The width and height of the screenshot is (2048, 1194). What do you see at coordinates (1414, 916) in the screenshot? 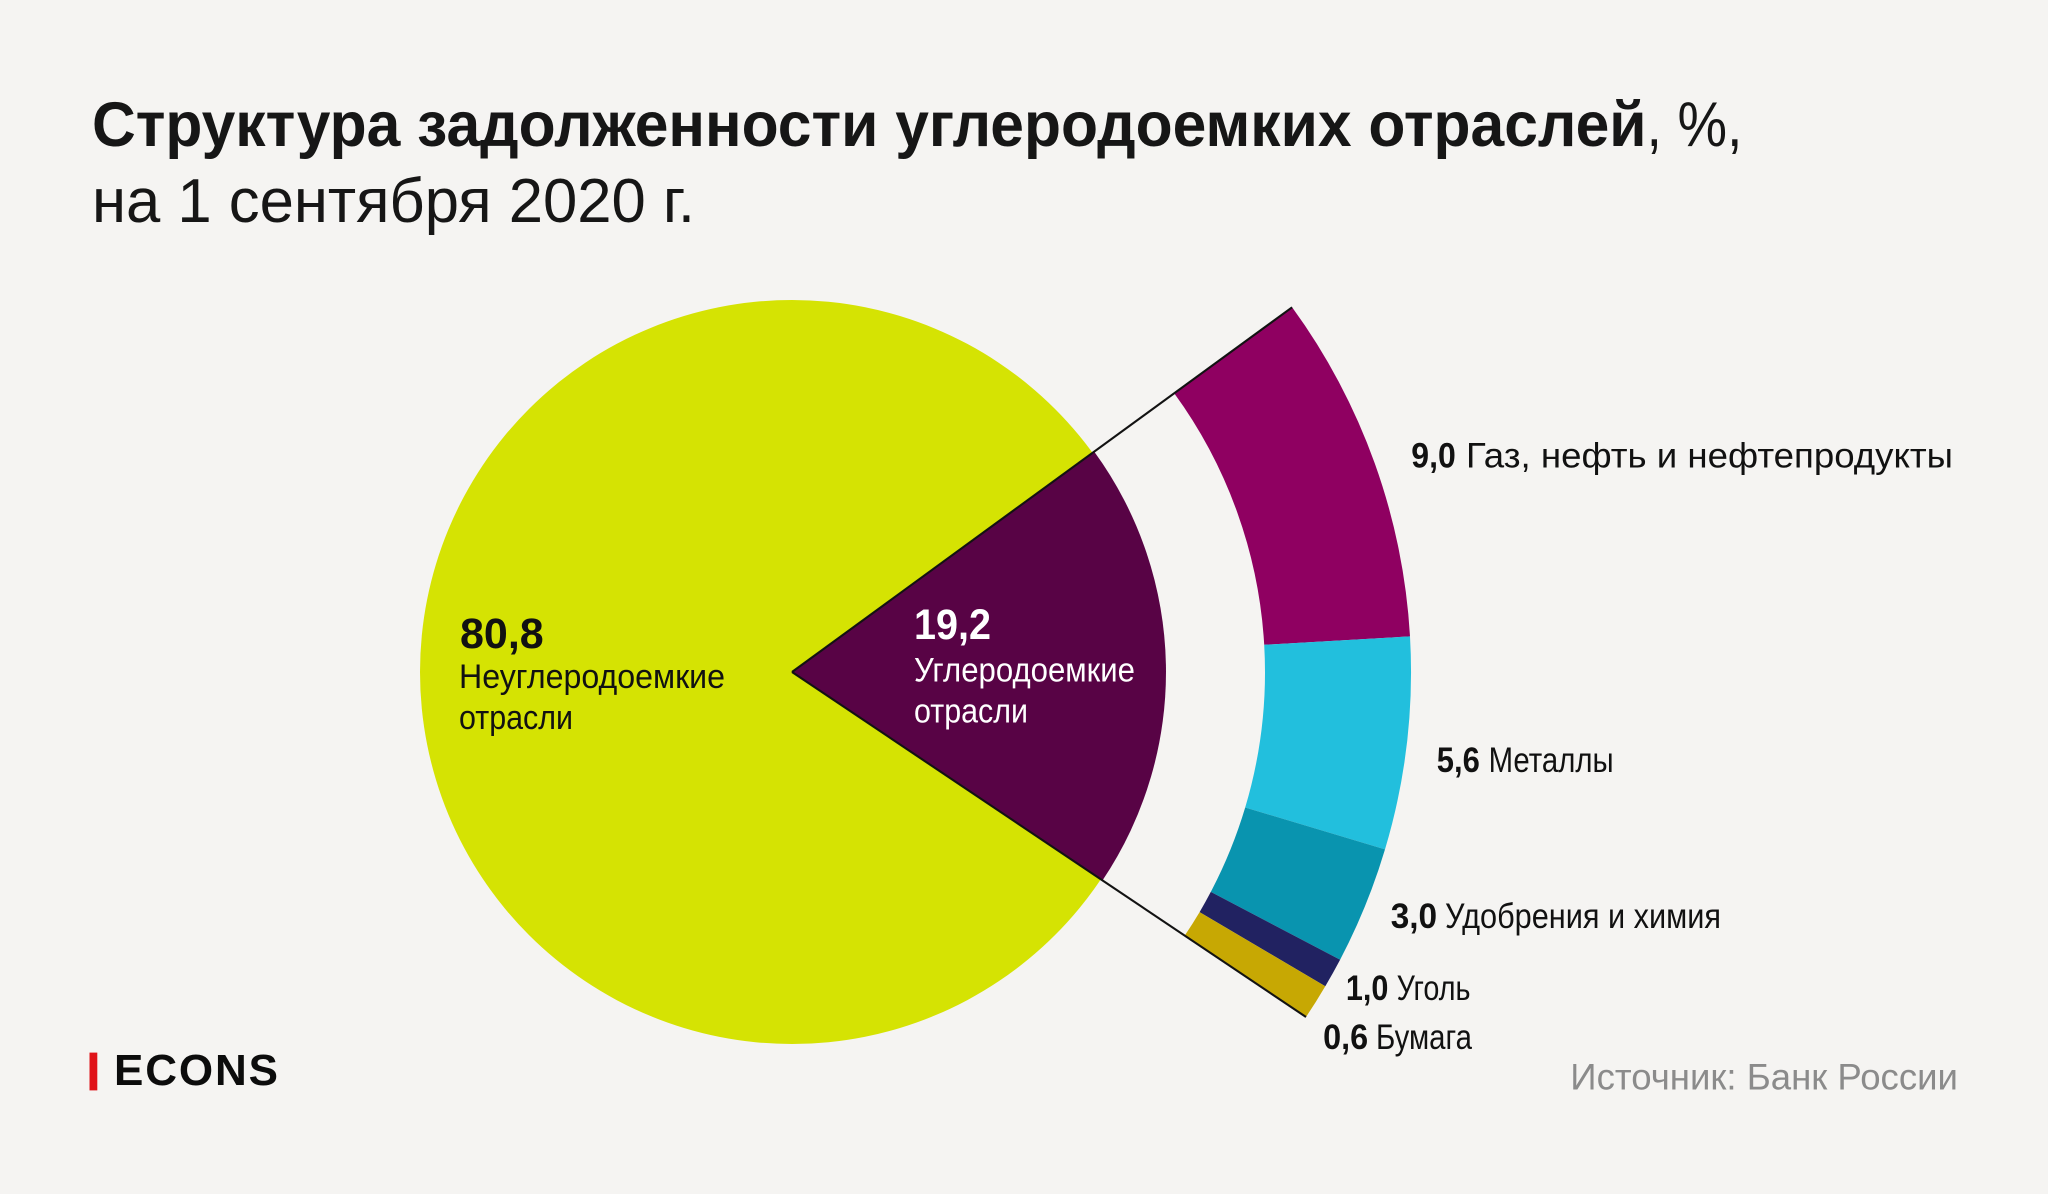
I see `svg-text: 3,0` at bounding box center [1414, 916].